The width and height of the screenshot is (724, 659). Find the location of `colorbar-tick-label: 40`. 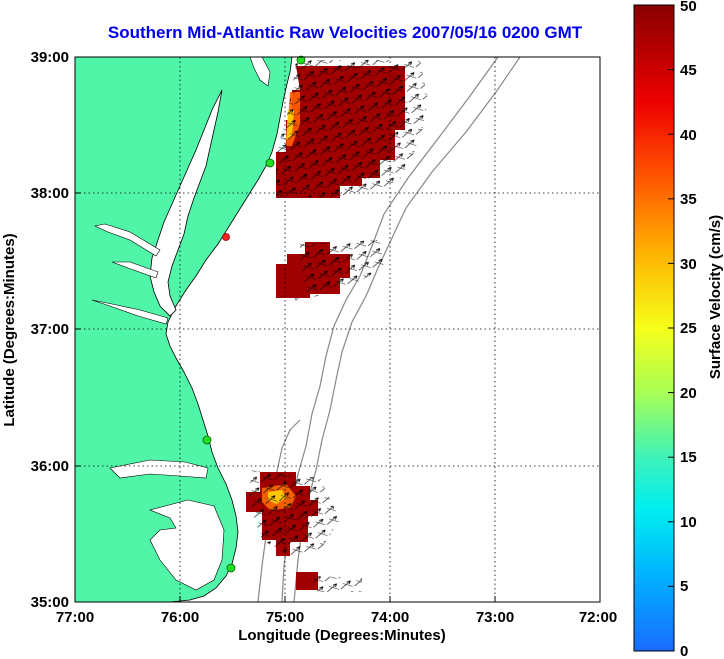

colorbar-tick-label: 40 is located at coordinates (688, 135).